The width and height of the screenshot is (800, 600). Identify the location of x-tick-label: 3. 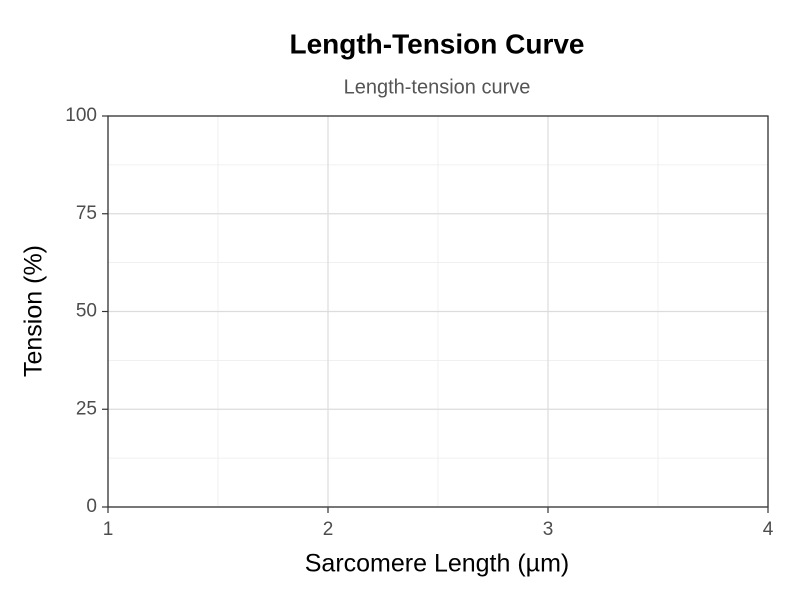
(548, 529).